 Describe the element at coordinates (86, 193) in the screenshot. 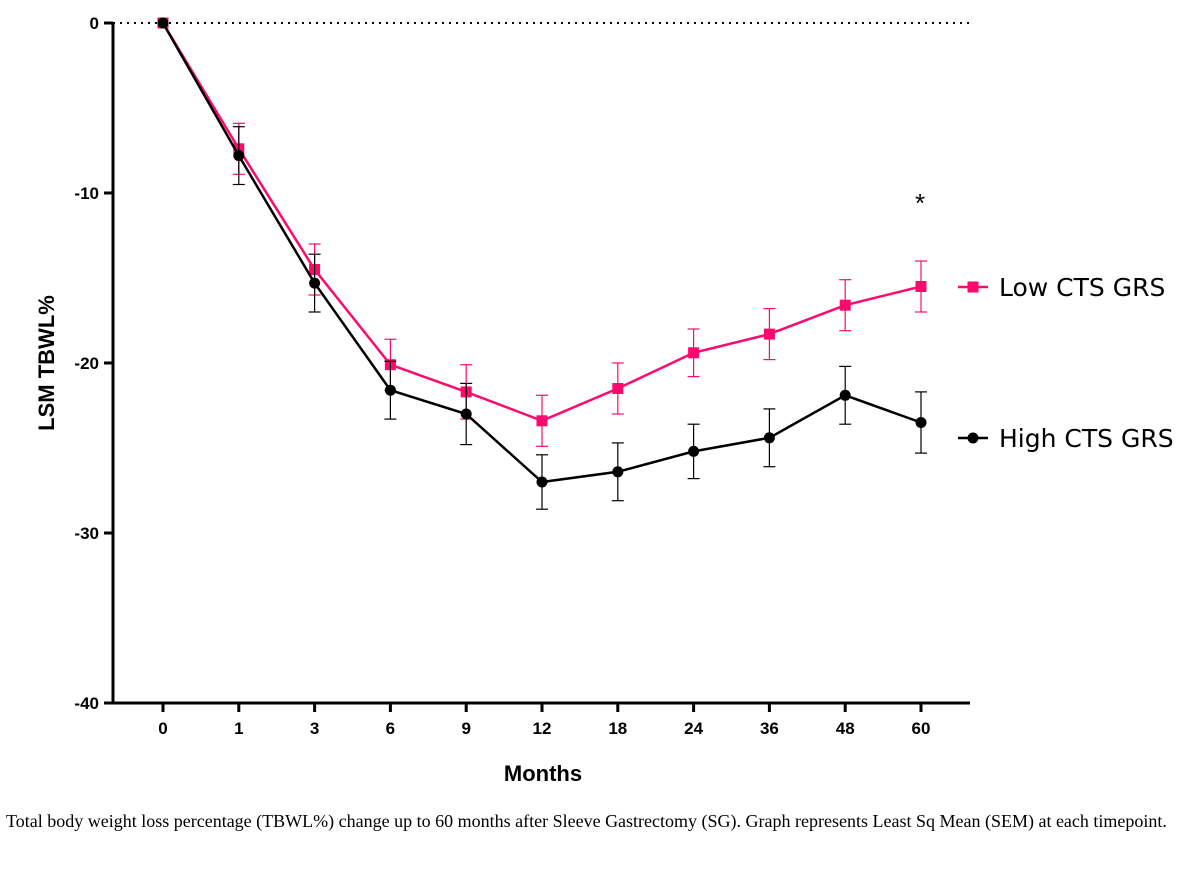

I see `y-tick-label: -10` at that location.